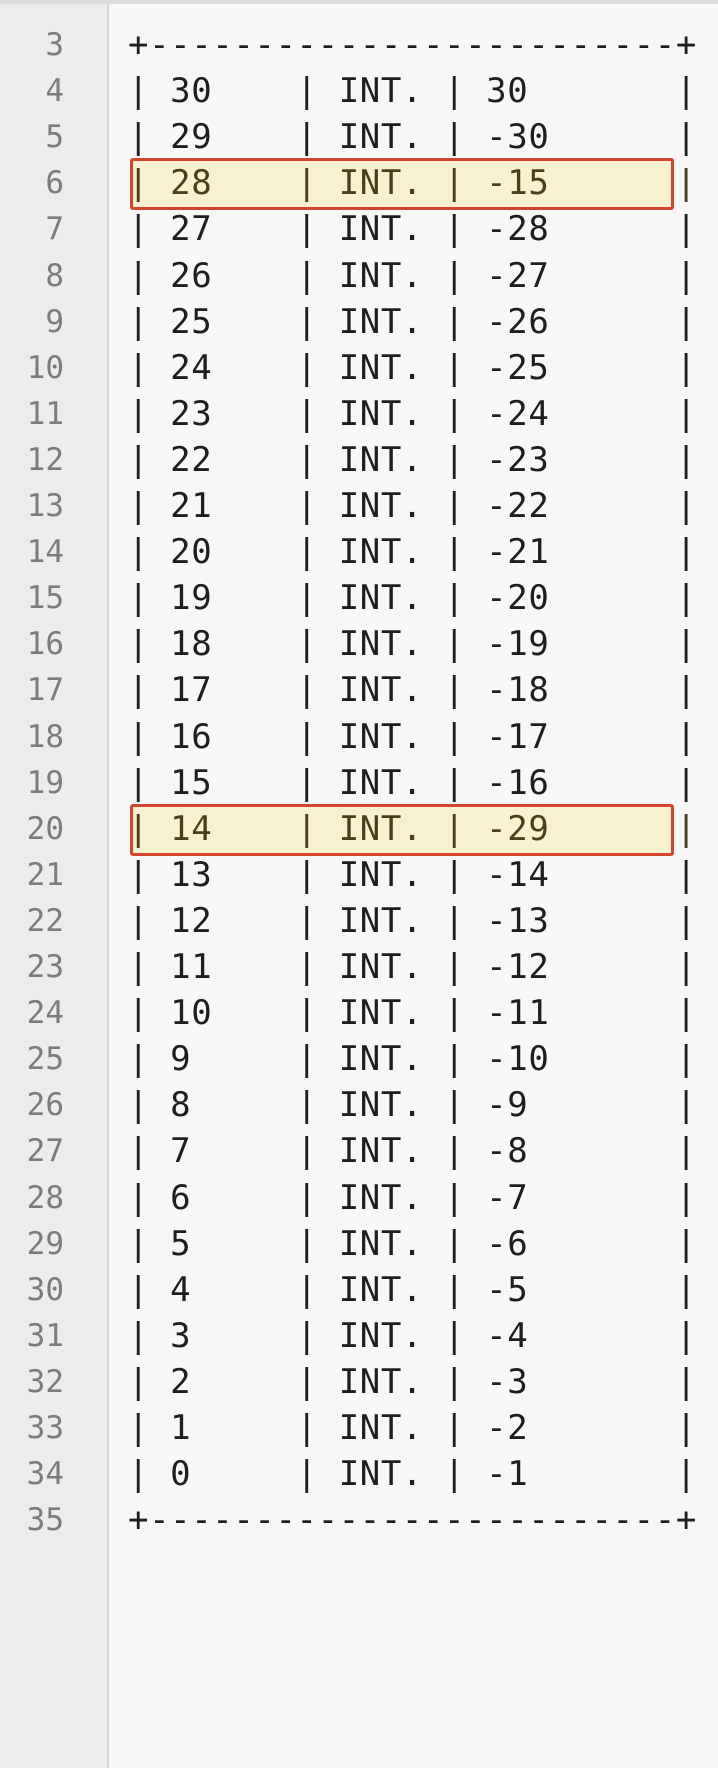 The image size is (718, 1768). What do you see at coordinates (412, 321) in the screenshot?
I see `line-text: | 25 | INT. | -26 |` at bounding box center [412, 321].